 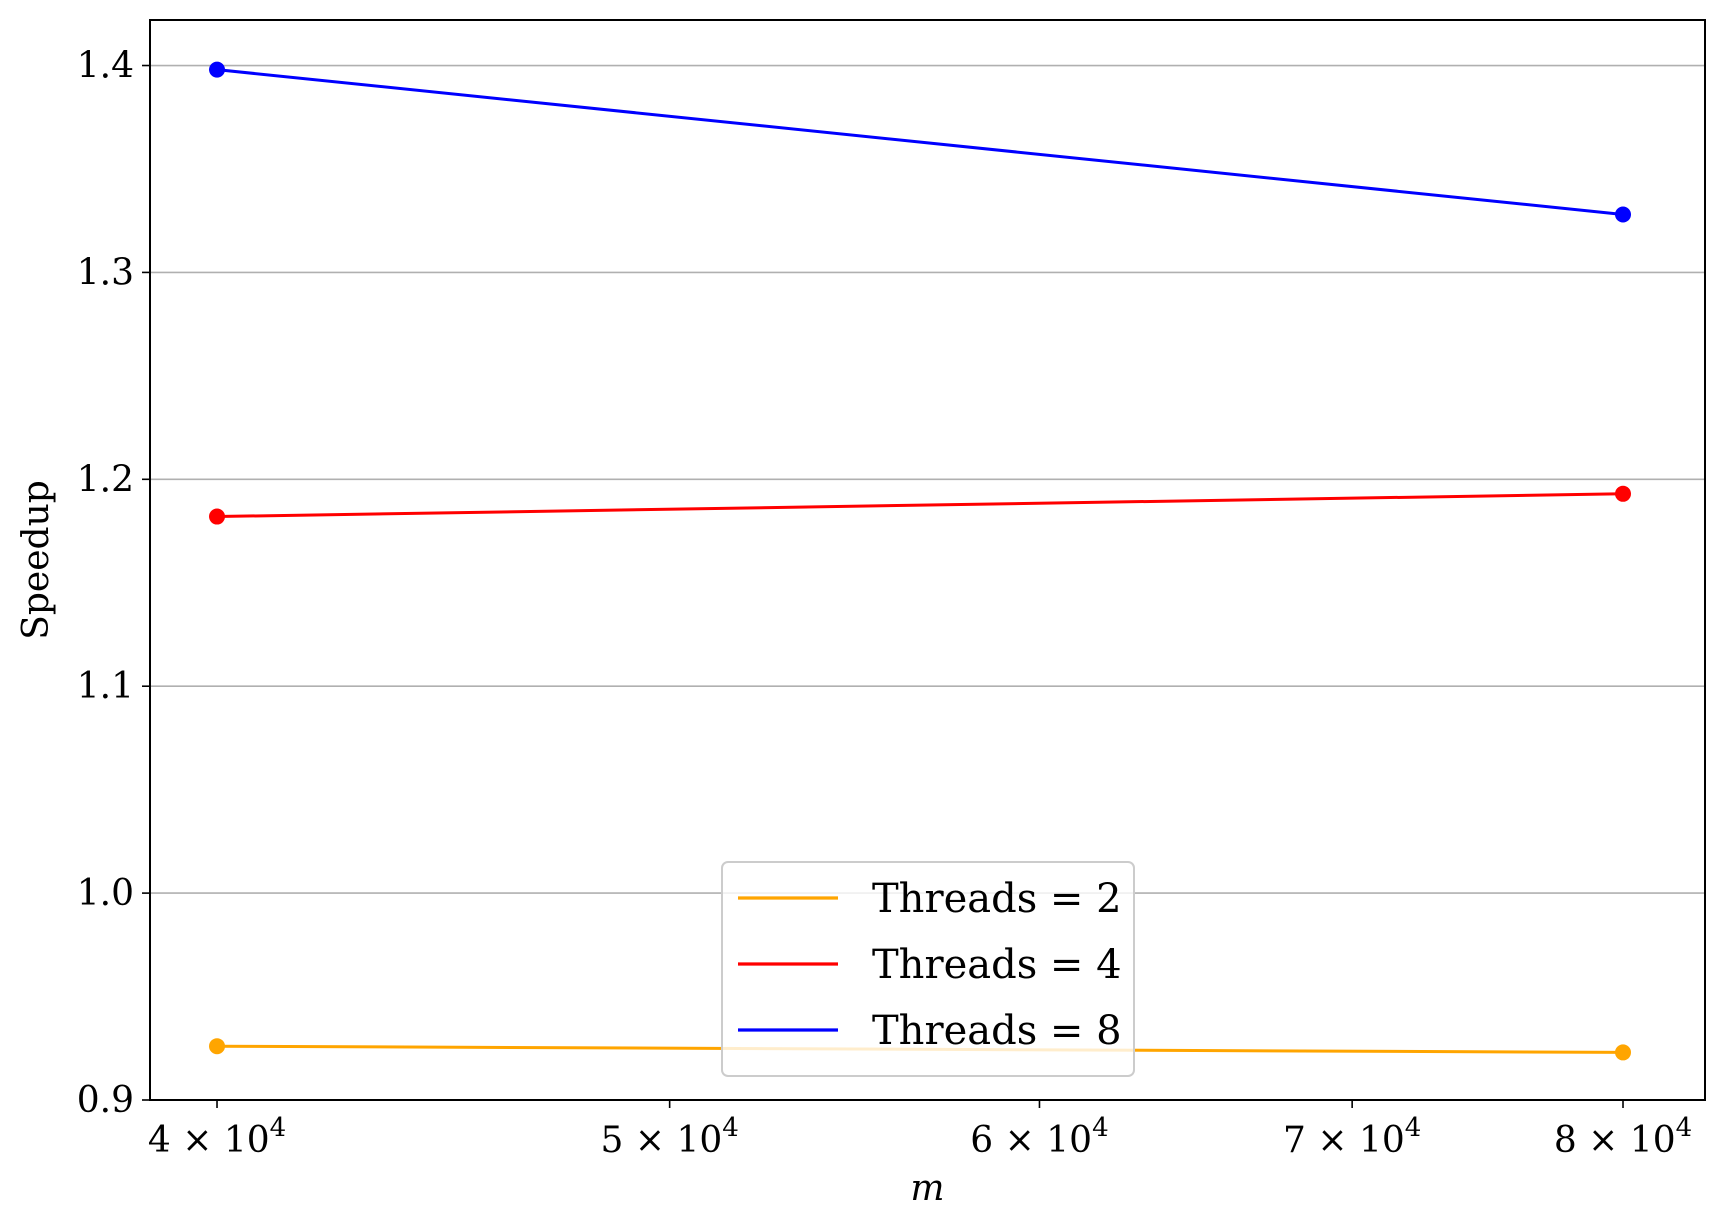 What do you see at coordinates (159, 1140) in the screenshot?
I see `x-tick-label-mantissa: 4` at bounding box center [159, 1140].